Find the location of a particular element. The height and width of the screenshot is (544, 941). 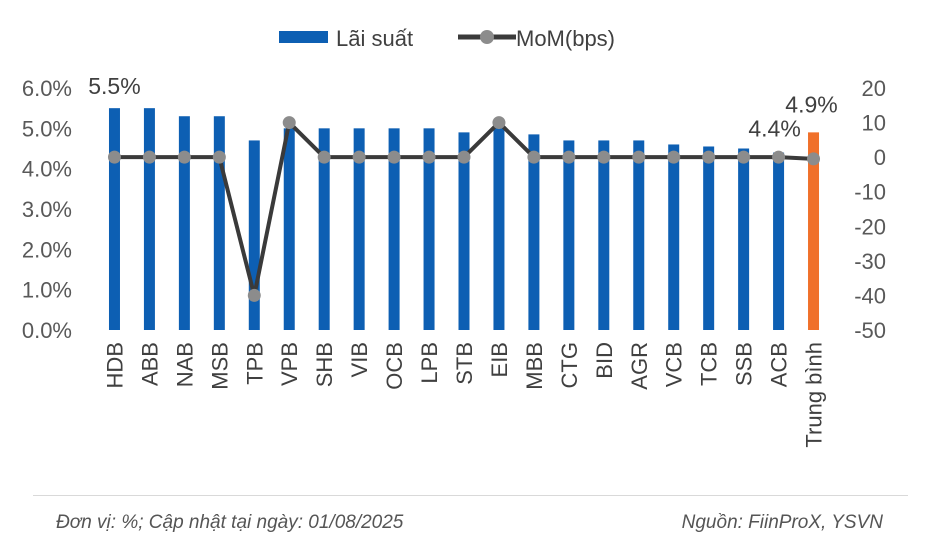

y-left-tick-label: 5.0% is located at coordinates (47, 128).